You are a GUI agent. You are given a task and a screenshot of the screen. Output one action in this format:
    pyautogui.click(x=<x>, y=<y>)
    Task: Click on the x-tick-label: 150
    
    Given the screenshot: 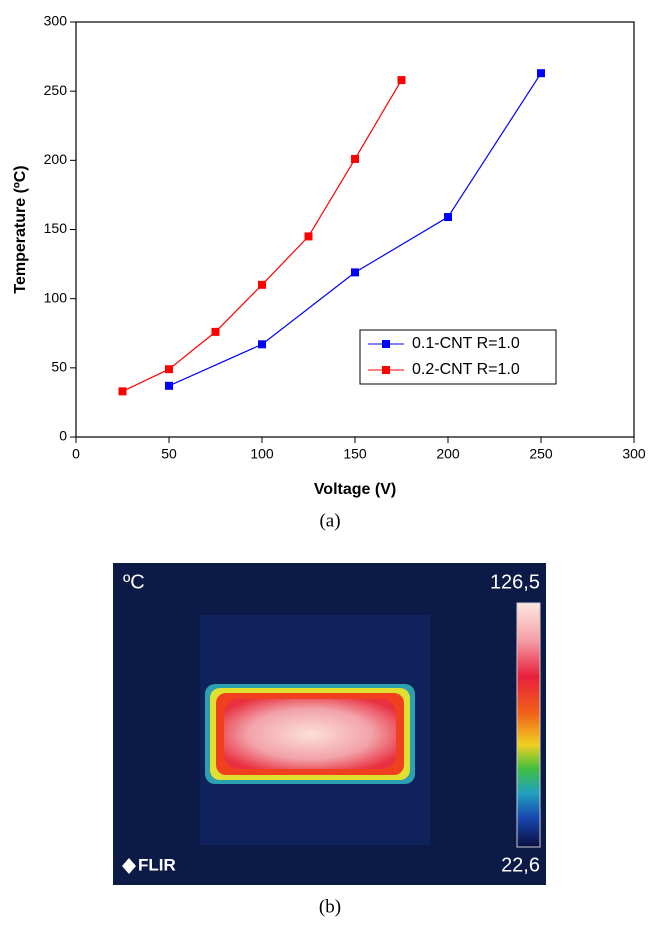 What is the action you would take?
    pyautogui.click(x=355, y=454)
    